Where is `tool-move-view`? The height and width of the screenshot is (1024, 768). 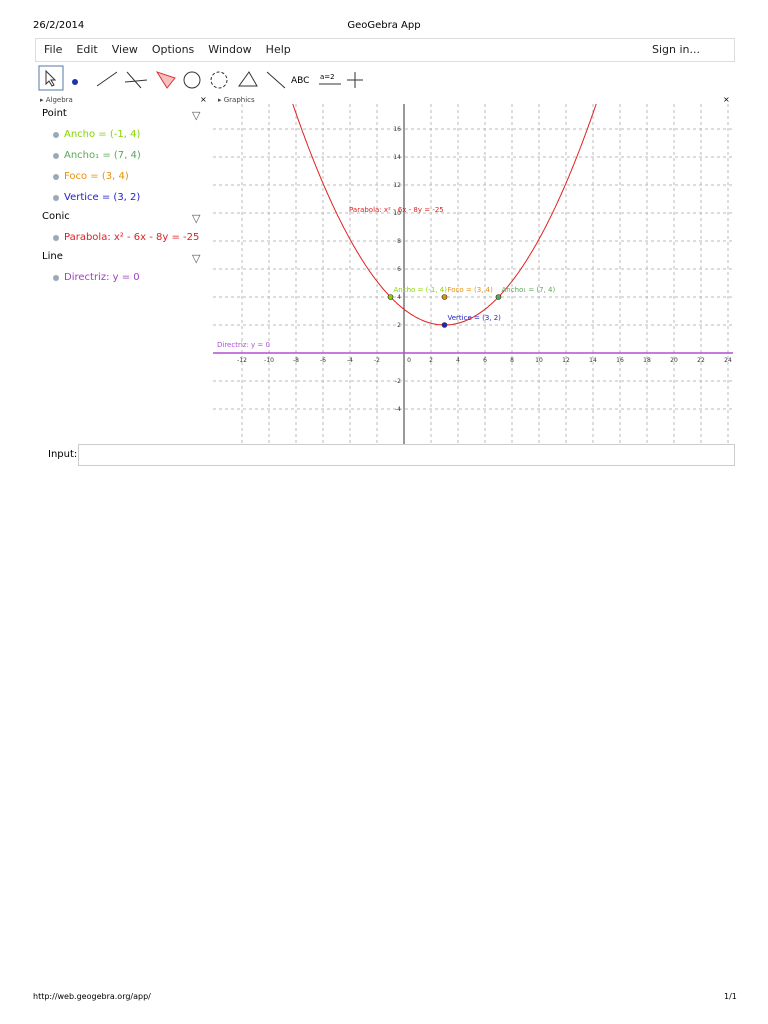
tool-move-view is located at coordinates (355, 80).